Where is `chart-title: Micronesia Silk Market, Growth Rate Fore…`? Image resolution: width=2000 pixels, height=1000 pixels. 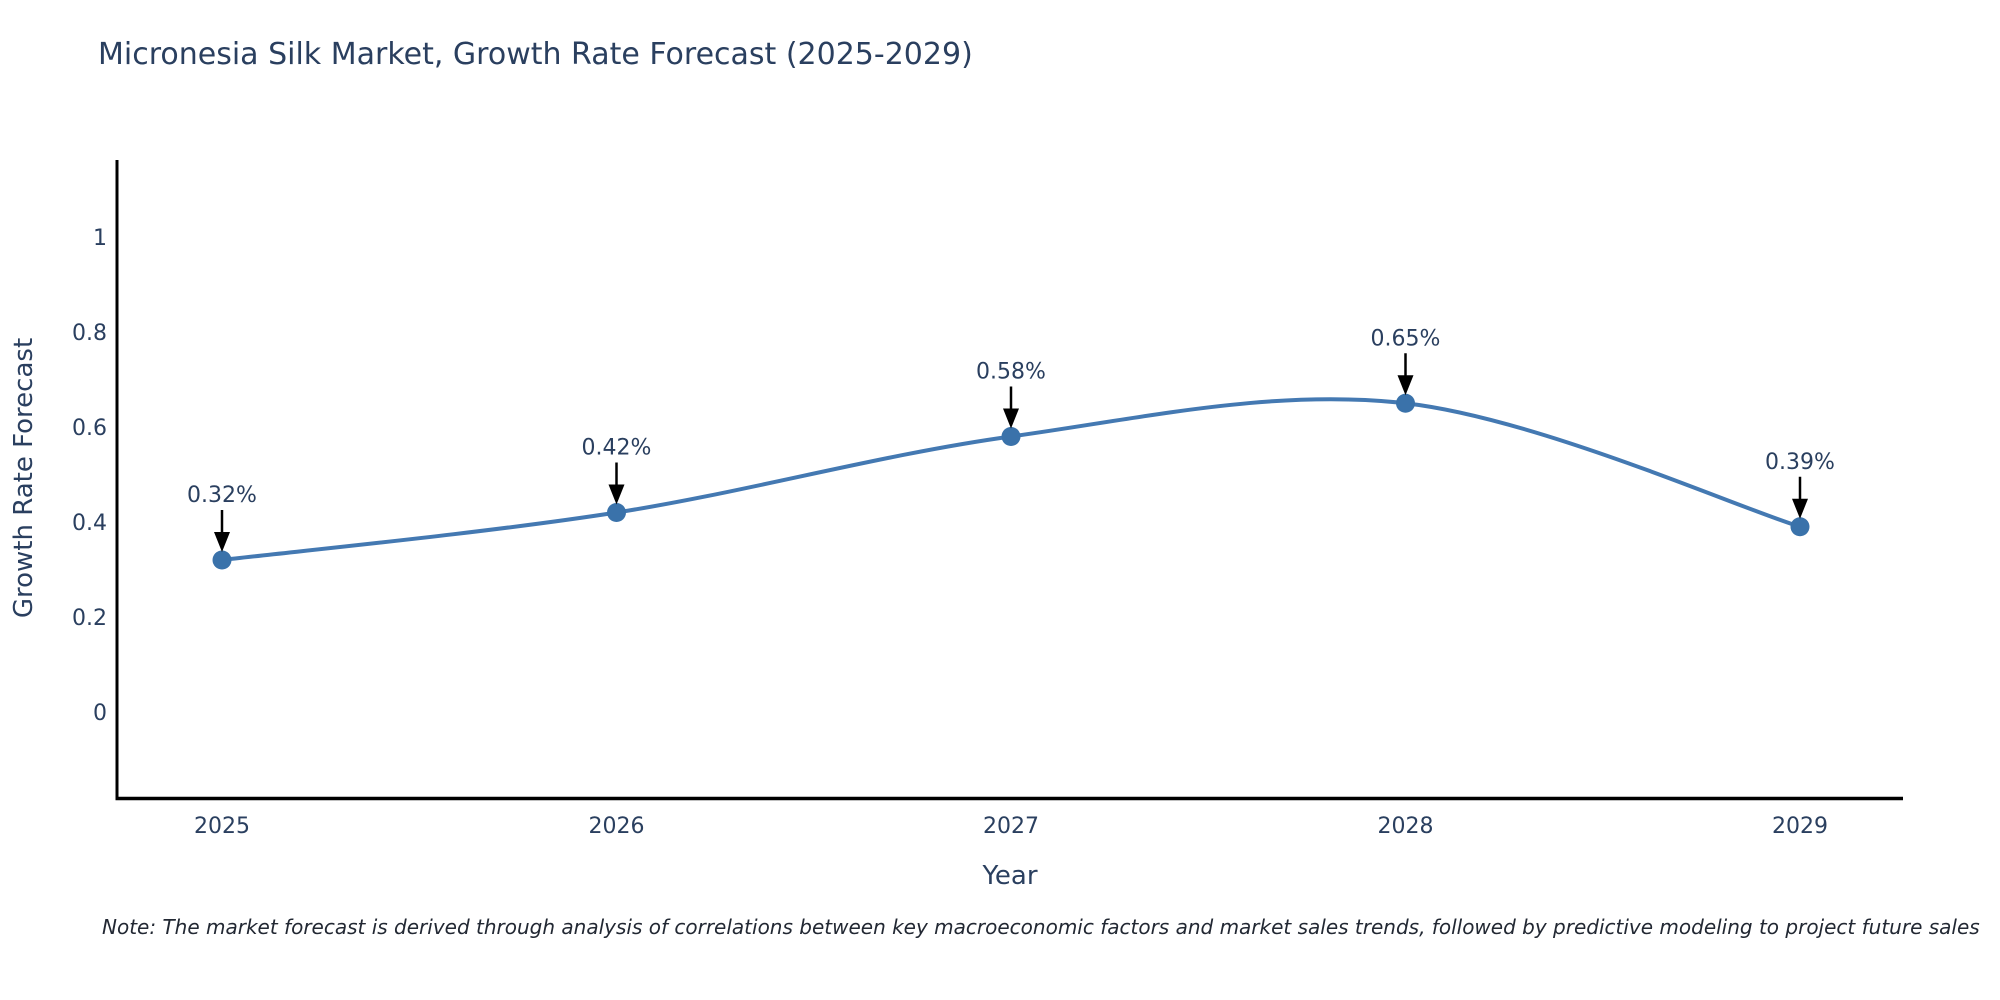
chart-title: Micronesia Silk Market, Growth Rate Fore… is located at coordinates (535, 54).